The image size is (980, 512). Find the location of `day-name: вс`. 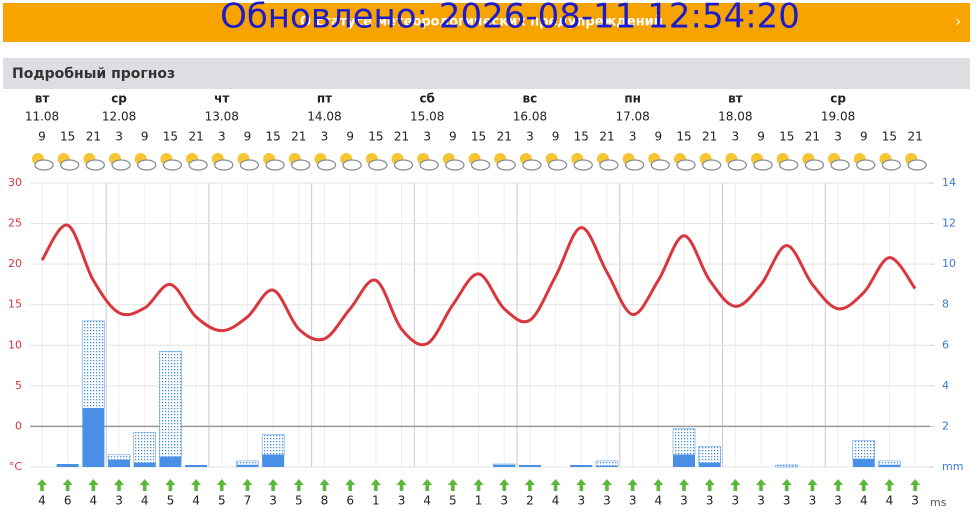

day-name: вс is located at coordinates (530, 99).